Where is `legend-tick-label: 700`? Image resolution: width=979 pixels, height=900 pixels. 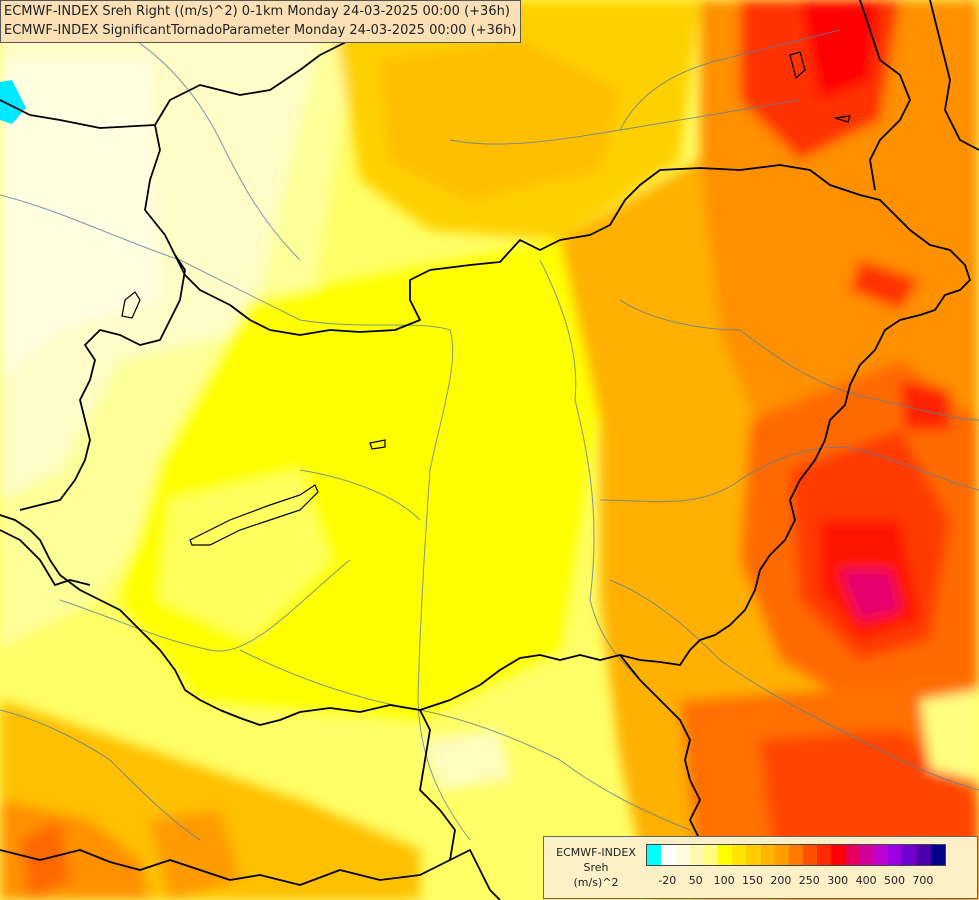 legend-tick-label: 700 is located at coordinates (923, 880).